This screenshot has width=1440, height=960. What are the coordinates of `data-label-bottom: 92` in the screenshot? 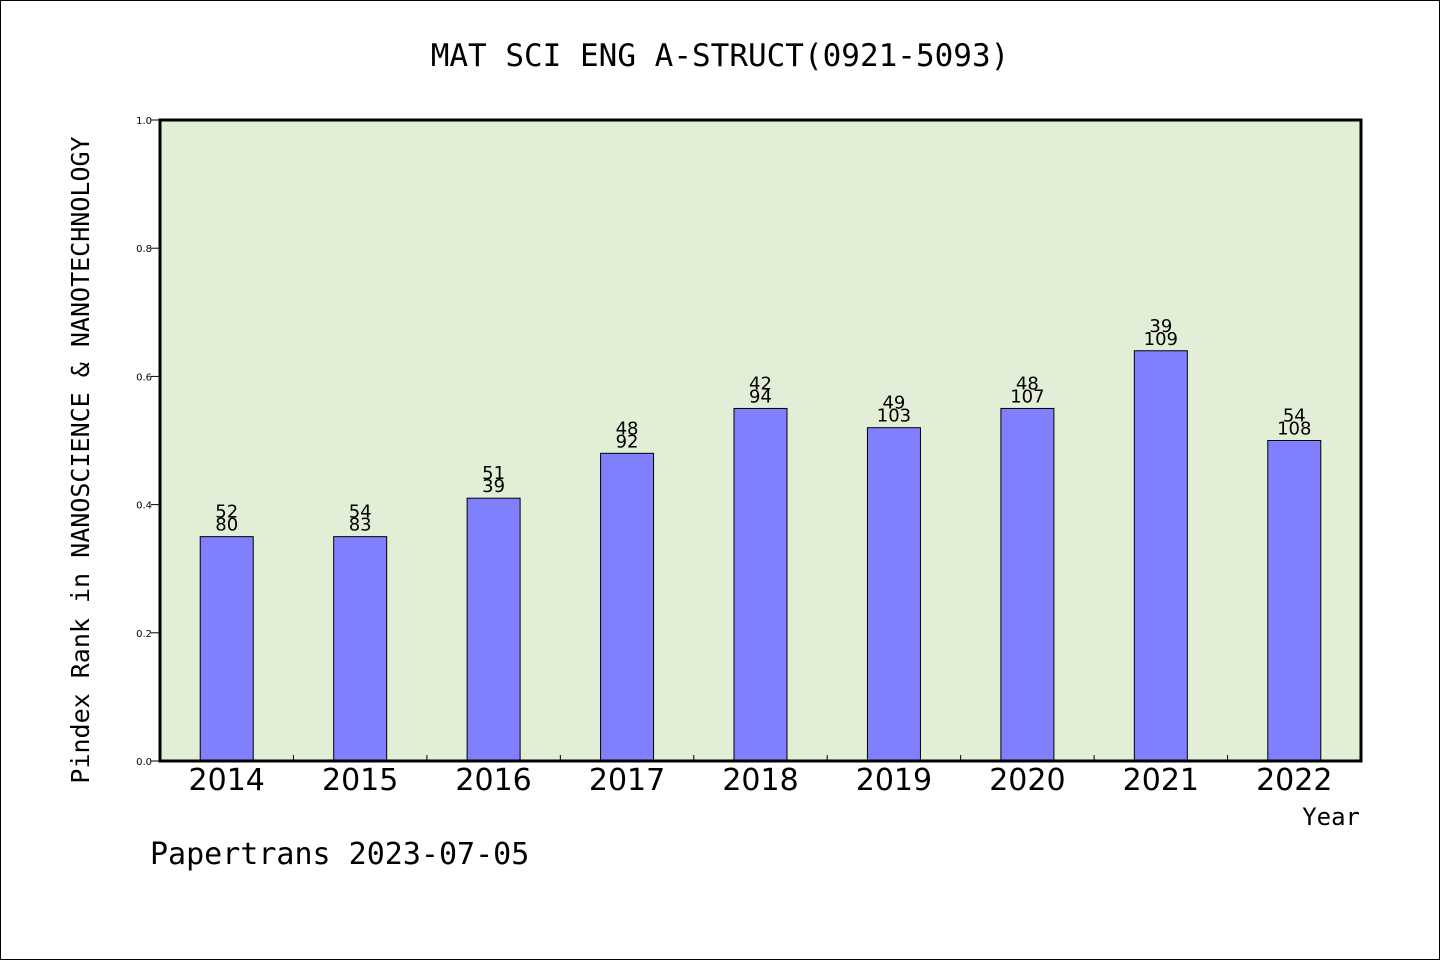 It's located at (627, 441).